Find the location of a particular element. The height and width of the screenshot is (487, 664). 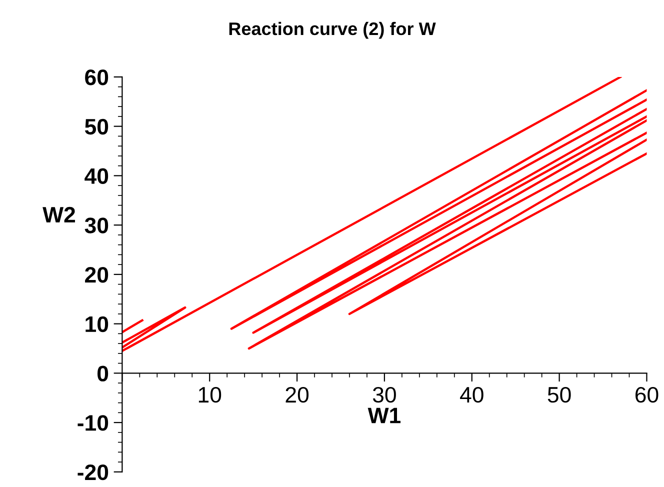

y-tick-label: 20 is located at coordinates (96, 274).